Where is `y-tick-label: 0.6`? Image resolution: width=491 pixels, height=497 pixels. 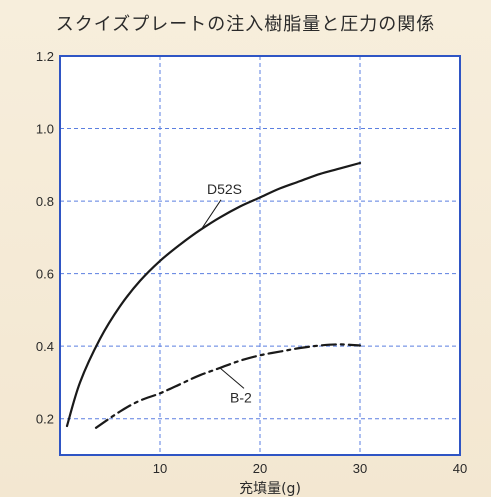
y-tick-label: 0.6 is located at coordinates (45, 274).